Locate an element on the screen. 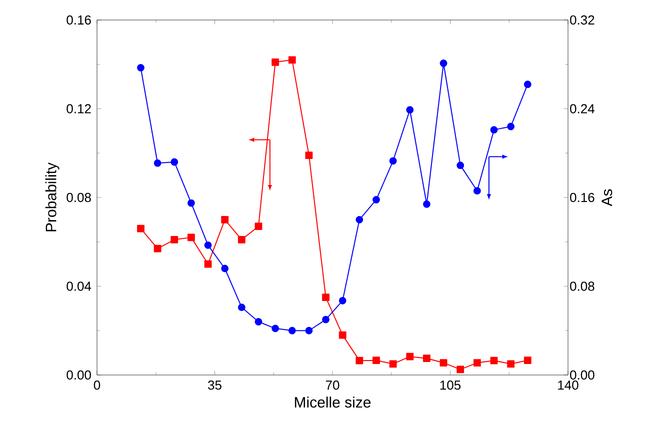 The width and height of the screenshot is (652, 433). y2-tick-label: 0.08 is located at coordinates (582, 286).